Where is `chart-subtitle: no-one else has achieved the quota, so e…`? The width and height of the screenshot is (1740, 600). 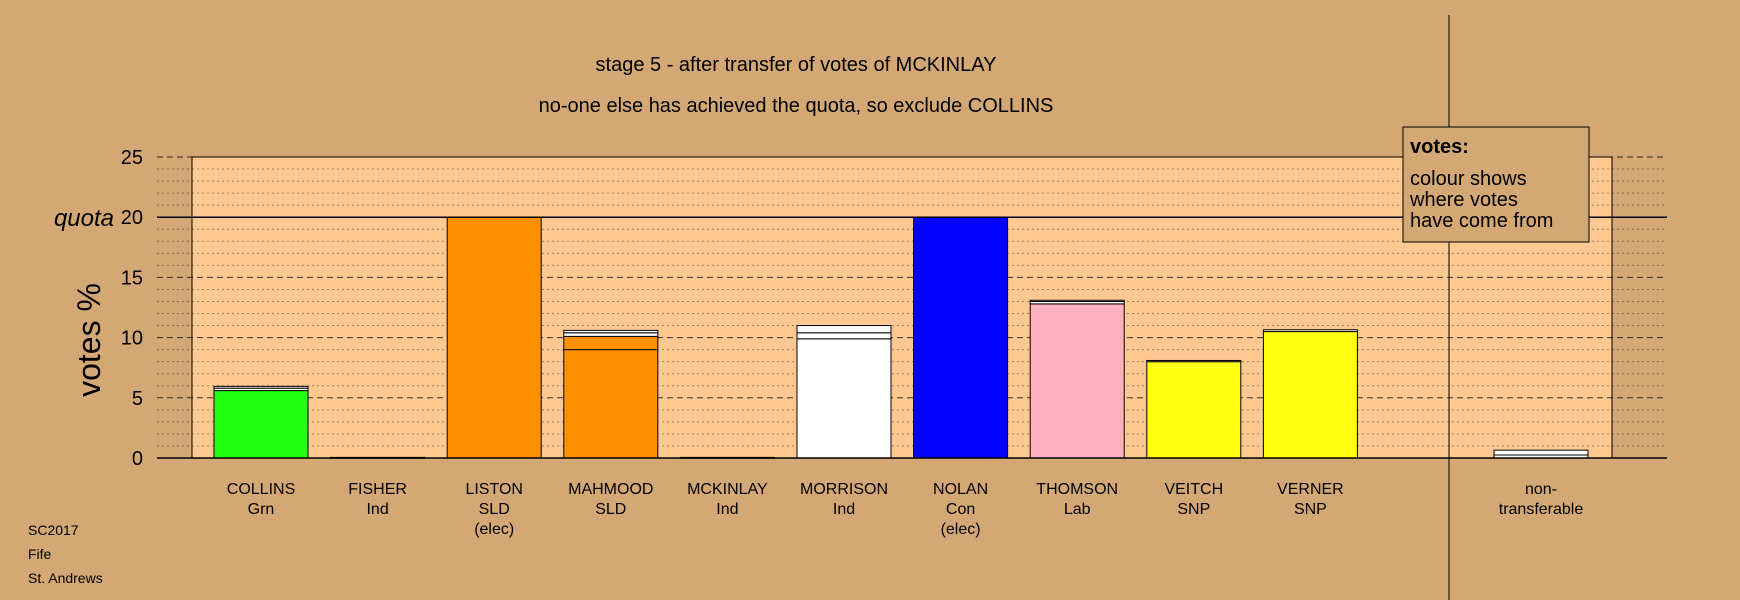
chart-subtitle: no-one else has achieved the quota, so e… is located at coordinates (796, 106).